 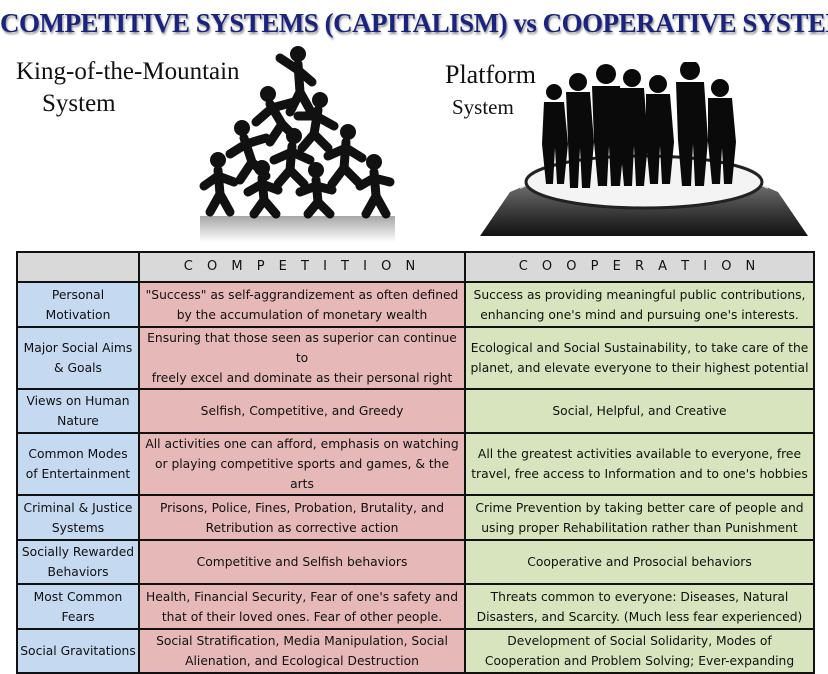 I want to click on row-header-line: Behaviors, so click(x=78, y=572).